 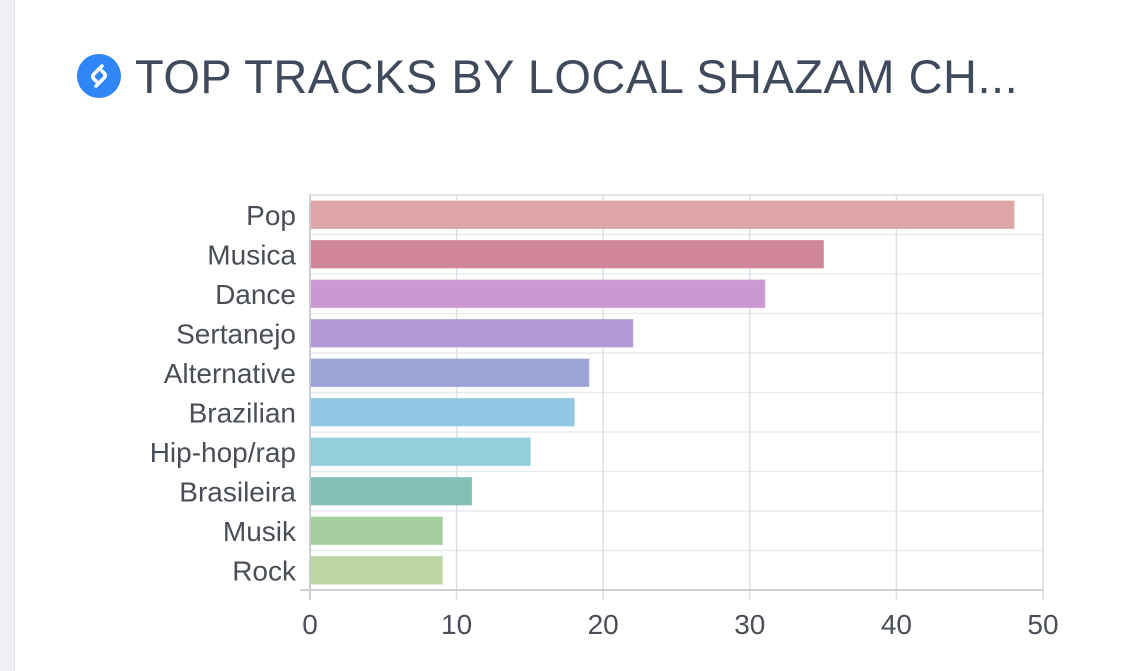 What do you see at coordinates (662, 214) in the screenshot?
I see `bar-pop` at bounding box center [662, 214].